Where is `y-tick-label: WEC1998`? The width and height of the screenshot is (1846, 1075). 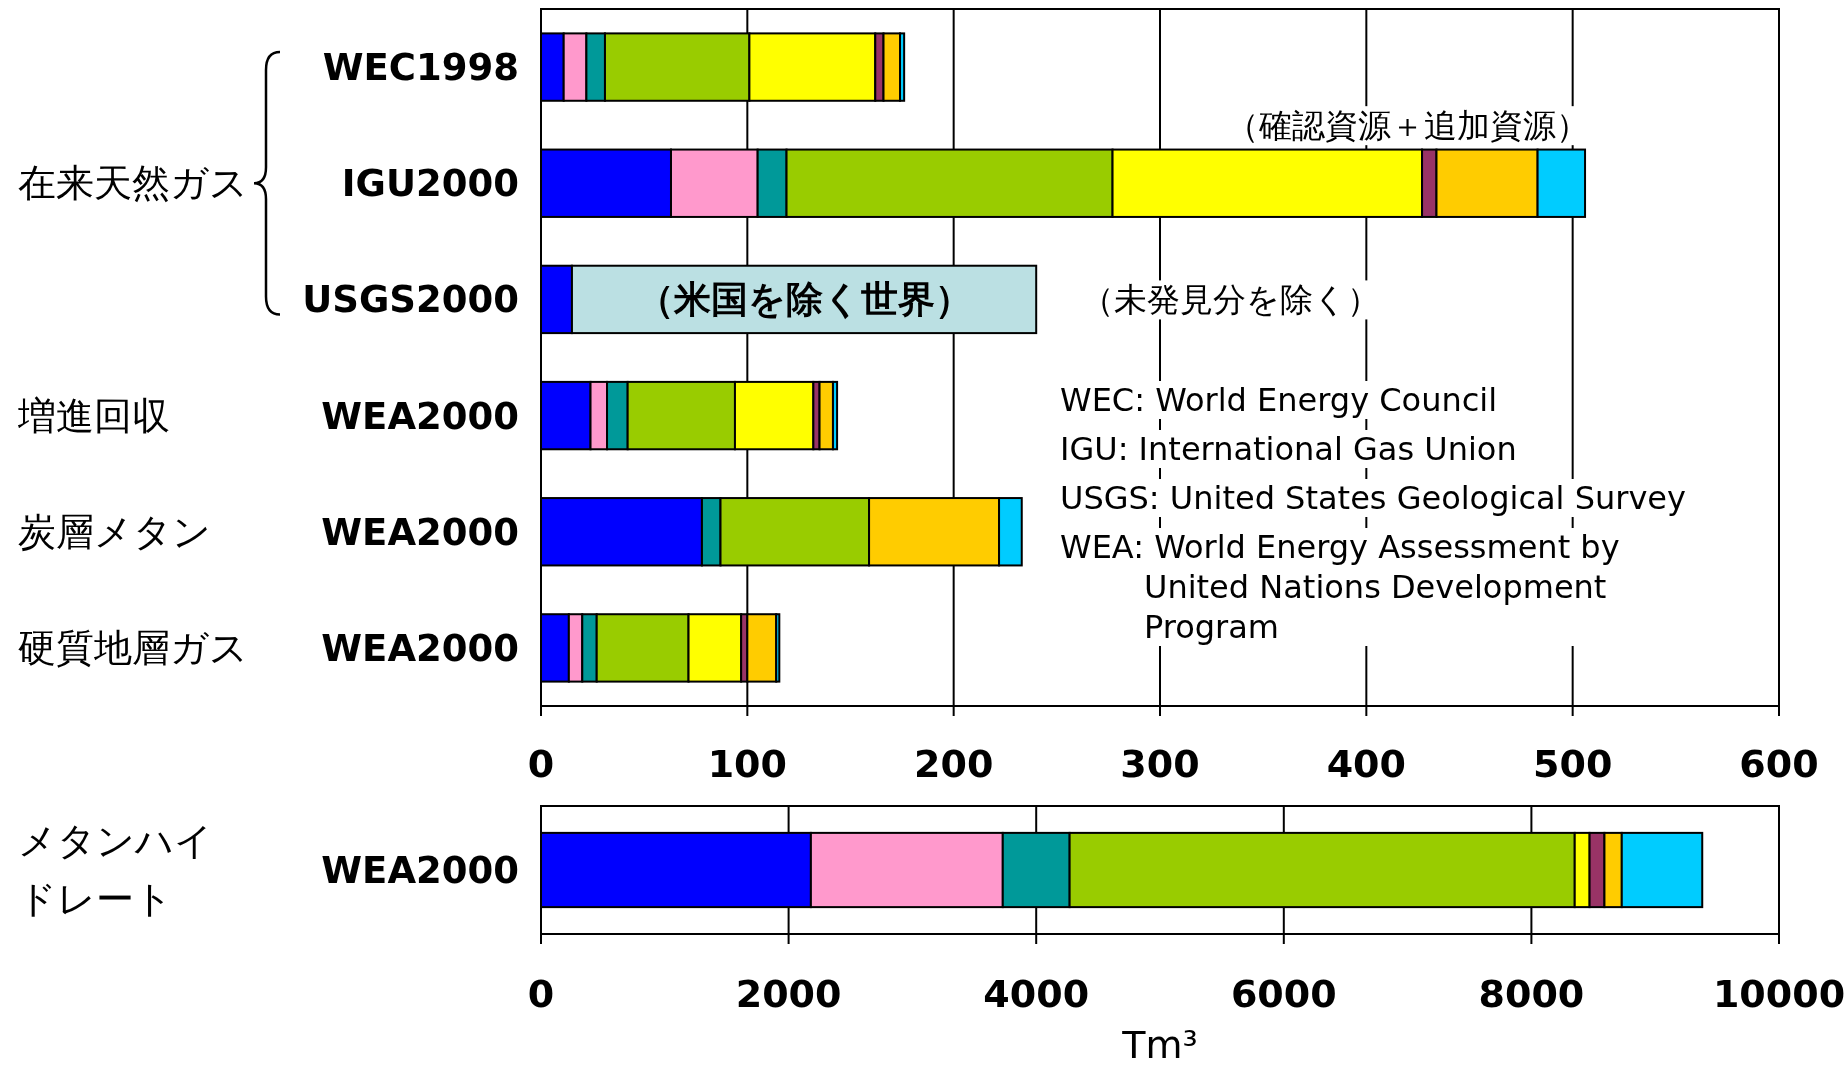
y-tick-label: WEC1998 is located at coordinates (420, 68).